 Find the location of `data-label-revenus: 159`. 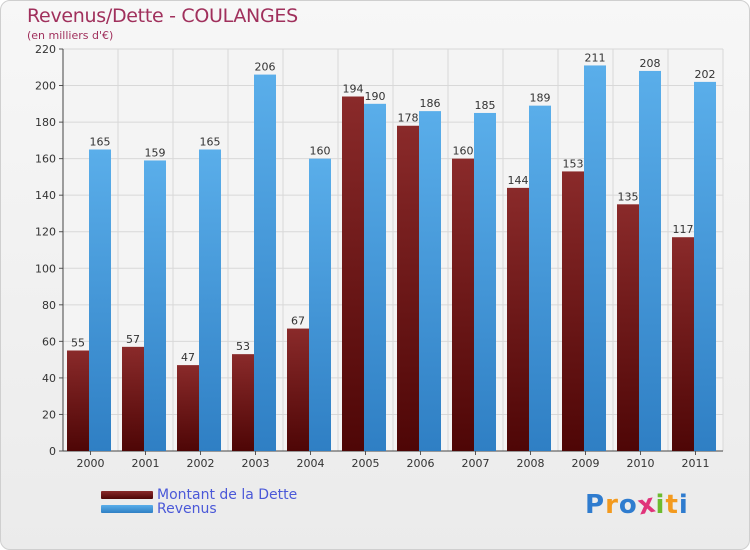

data-label-revenus: 159 is located at coordinates (155, 152).